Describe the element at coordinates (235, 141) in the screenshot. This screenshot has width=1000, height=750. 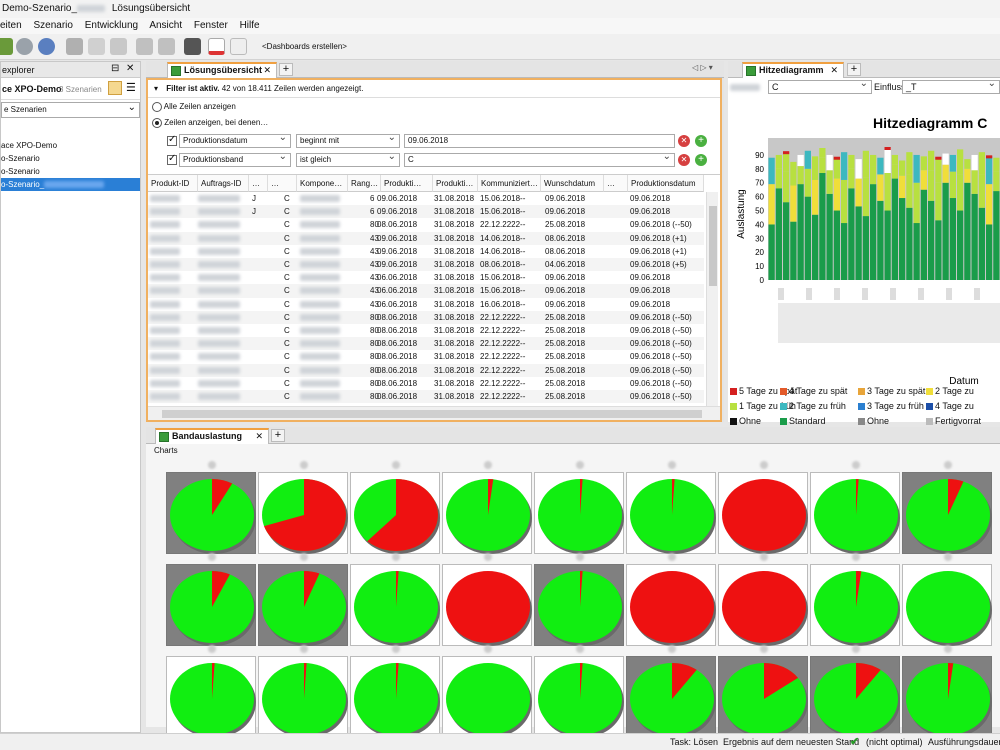
I see `condition-1-field: Produktionsdatum` at that location.